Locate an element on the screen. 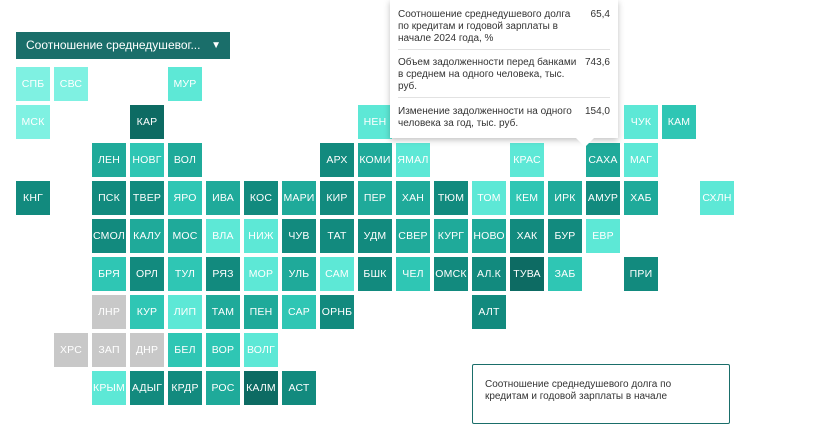 This screenshot has width=820, height=424. region-tile-ИРК: ИРК is located at coordinates (565, 198).